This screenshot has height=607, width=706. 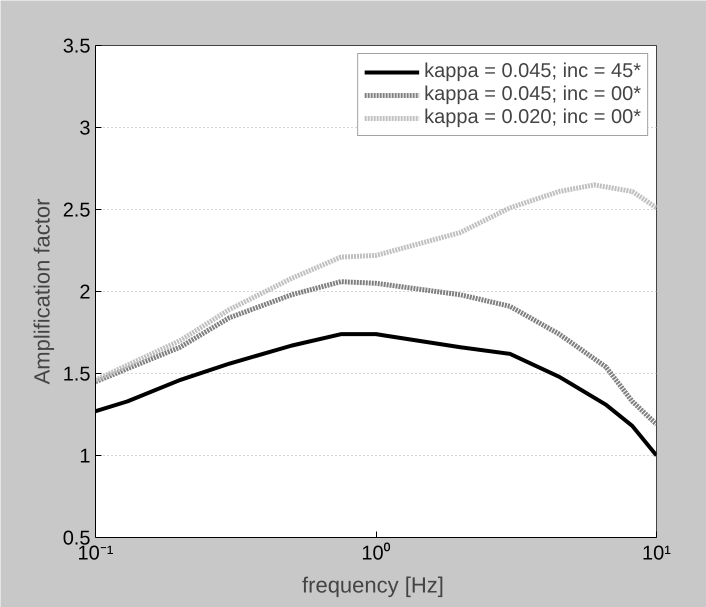 I want to click on y-tick-label: 2.5, so click(x=76, y=211).